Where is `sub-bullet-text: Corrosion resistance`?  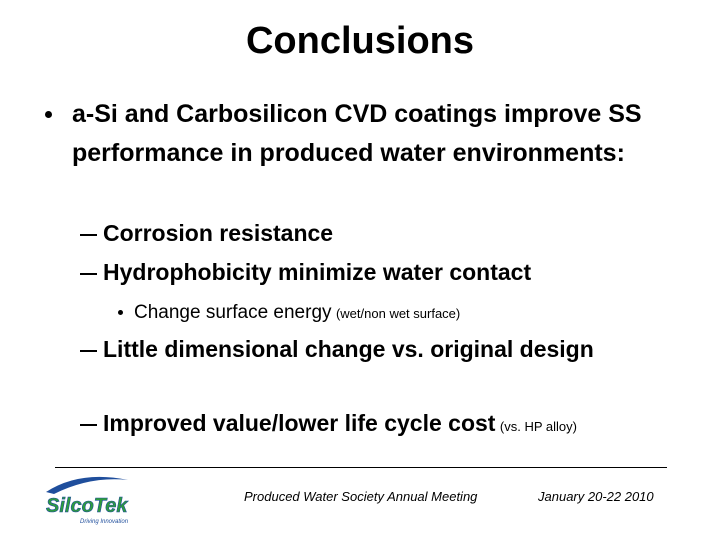 sub-bullet-text: Corrosion resistance is located at coordinates (218, 233).